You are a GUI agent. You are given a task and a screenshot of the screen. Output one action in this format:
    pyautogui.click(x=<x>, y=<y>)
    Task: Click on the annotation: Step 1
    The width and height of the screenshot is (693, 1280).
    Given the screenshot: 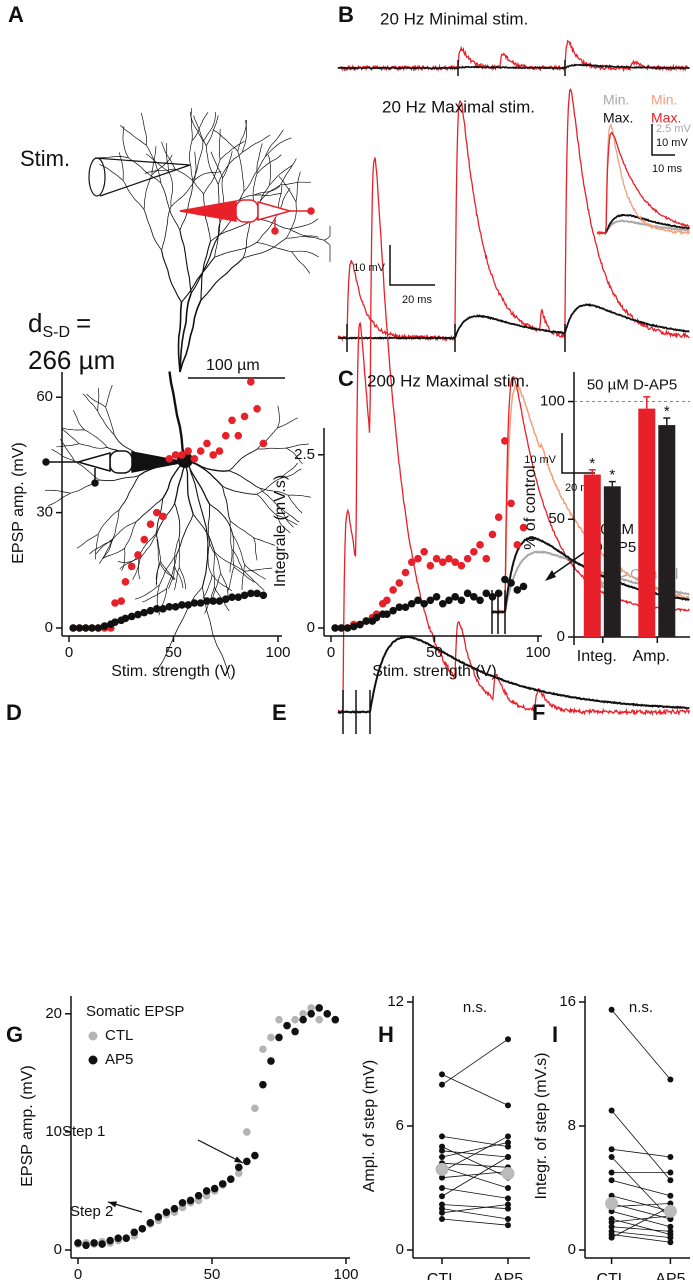 What is the action you would take?
    pyautogui.click(x=83, y=1131)
    